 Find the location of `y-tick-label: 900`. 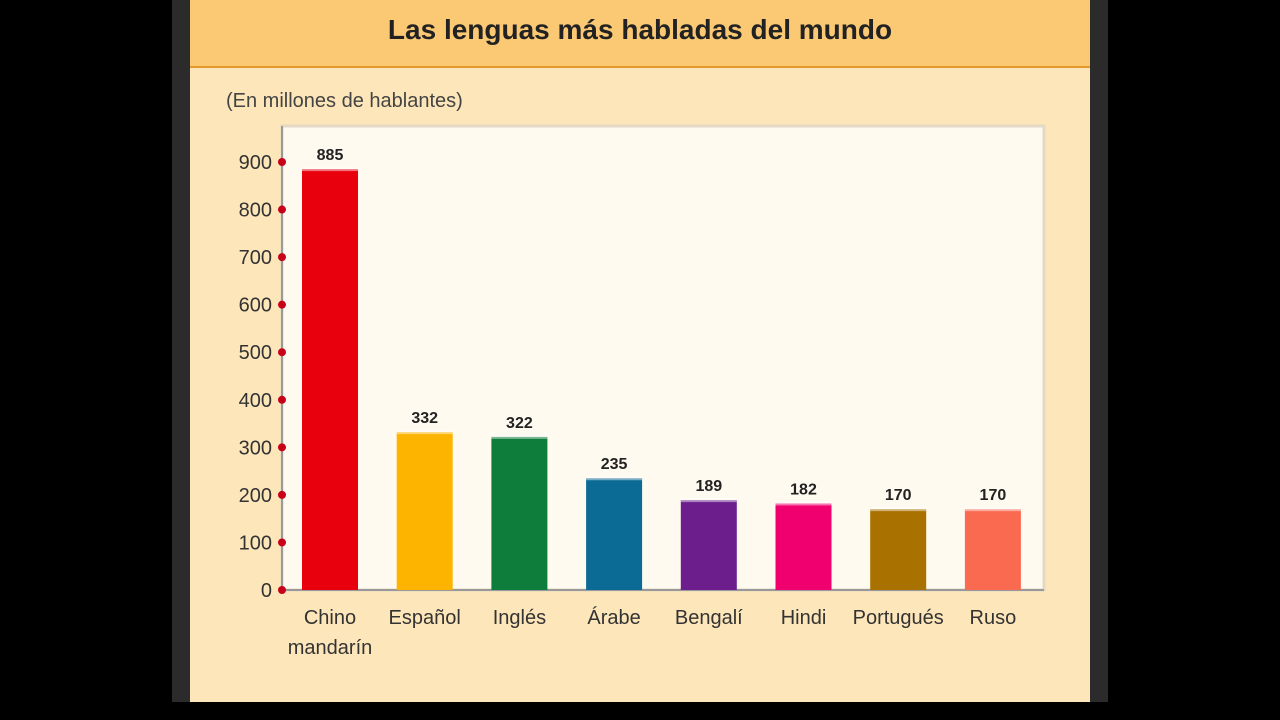

y-tick-label: 900 is located at coordinates (255, 163).